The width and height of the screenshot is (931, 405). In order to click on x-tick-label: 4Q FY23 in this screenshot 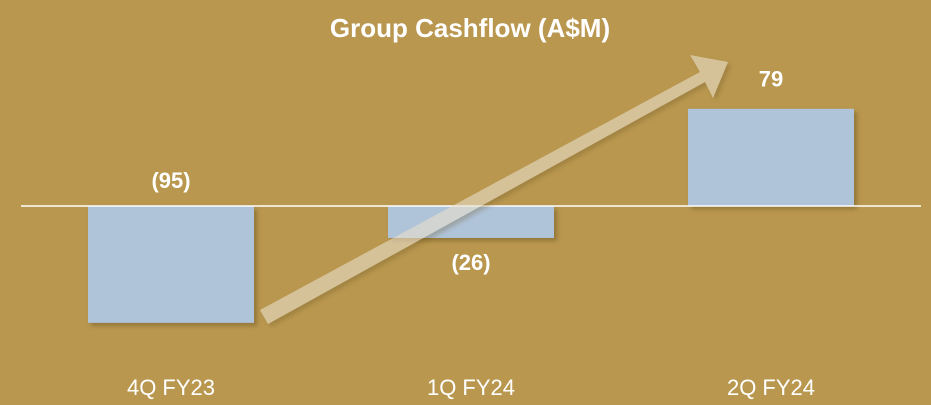, I will do `click(171, 387)`.